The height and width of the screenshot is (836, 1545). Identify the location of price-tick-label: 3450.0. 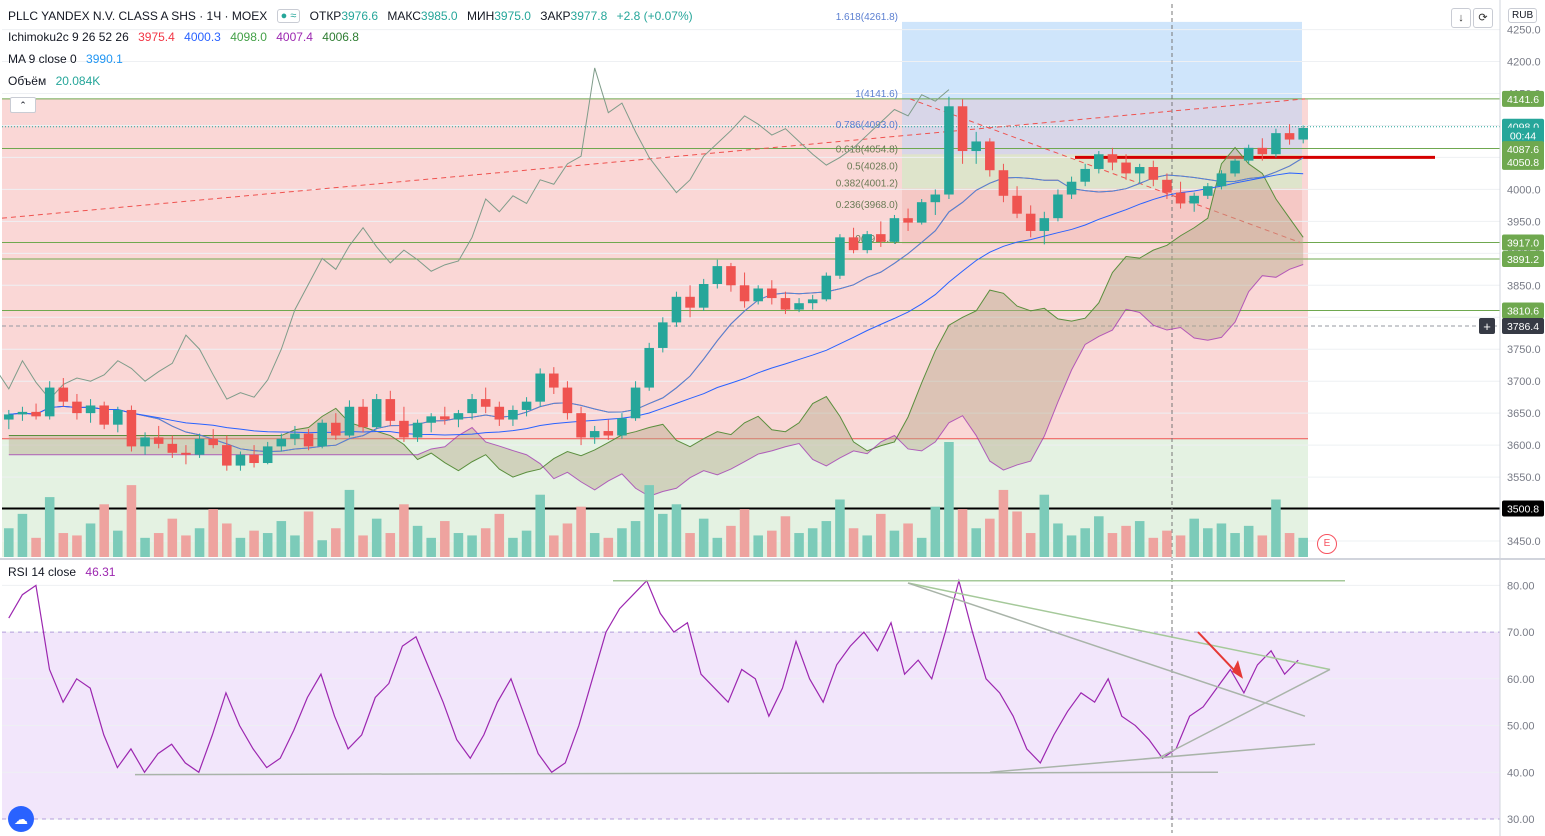
(1524, 542).